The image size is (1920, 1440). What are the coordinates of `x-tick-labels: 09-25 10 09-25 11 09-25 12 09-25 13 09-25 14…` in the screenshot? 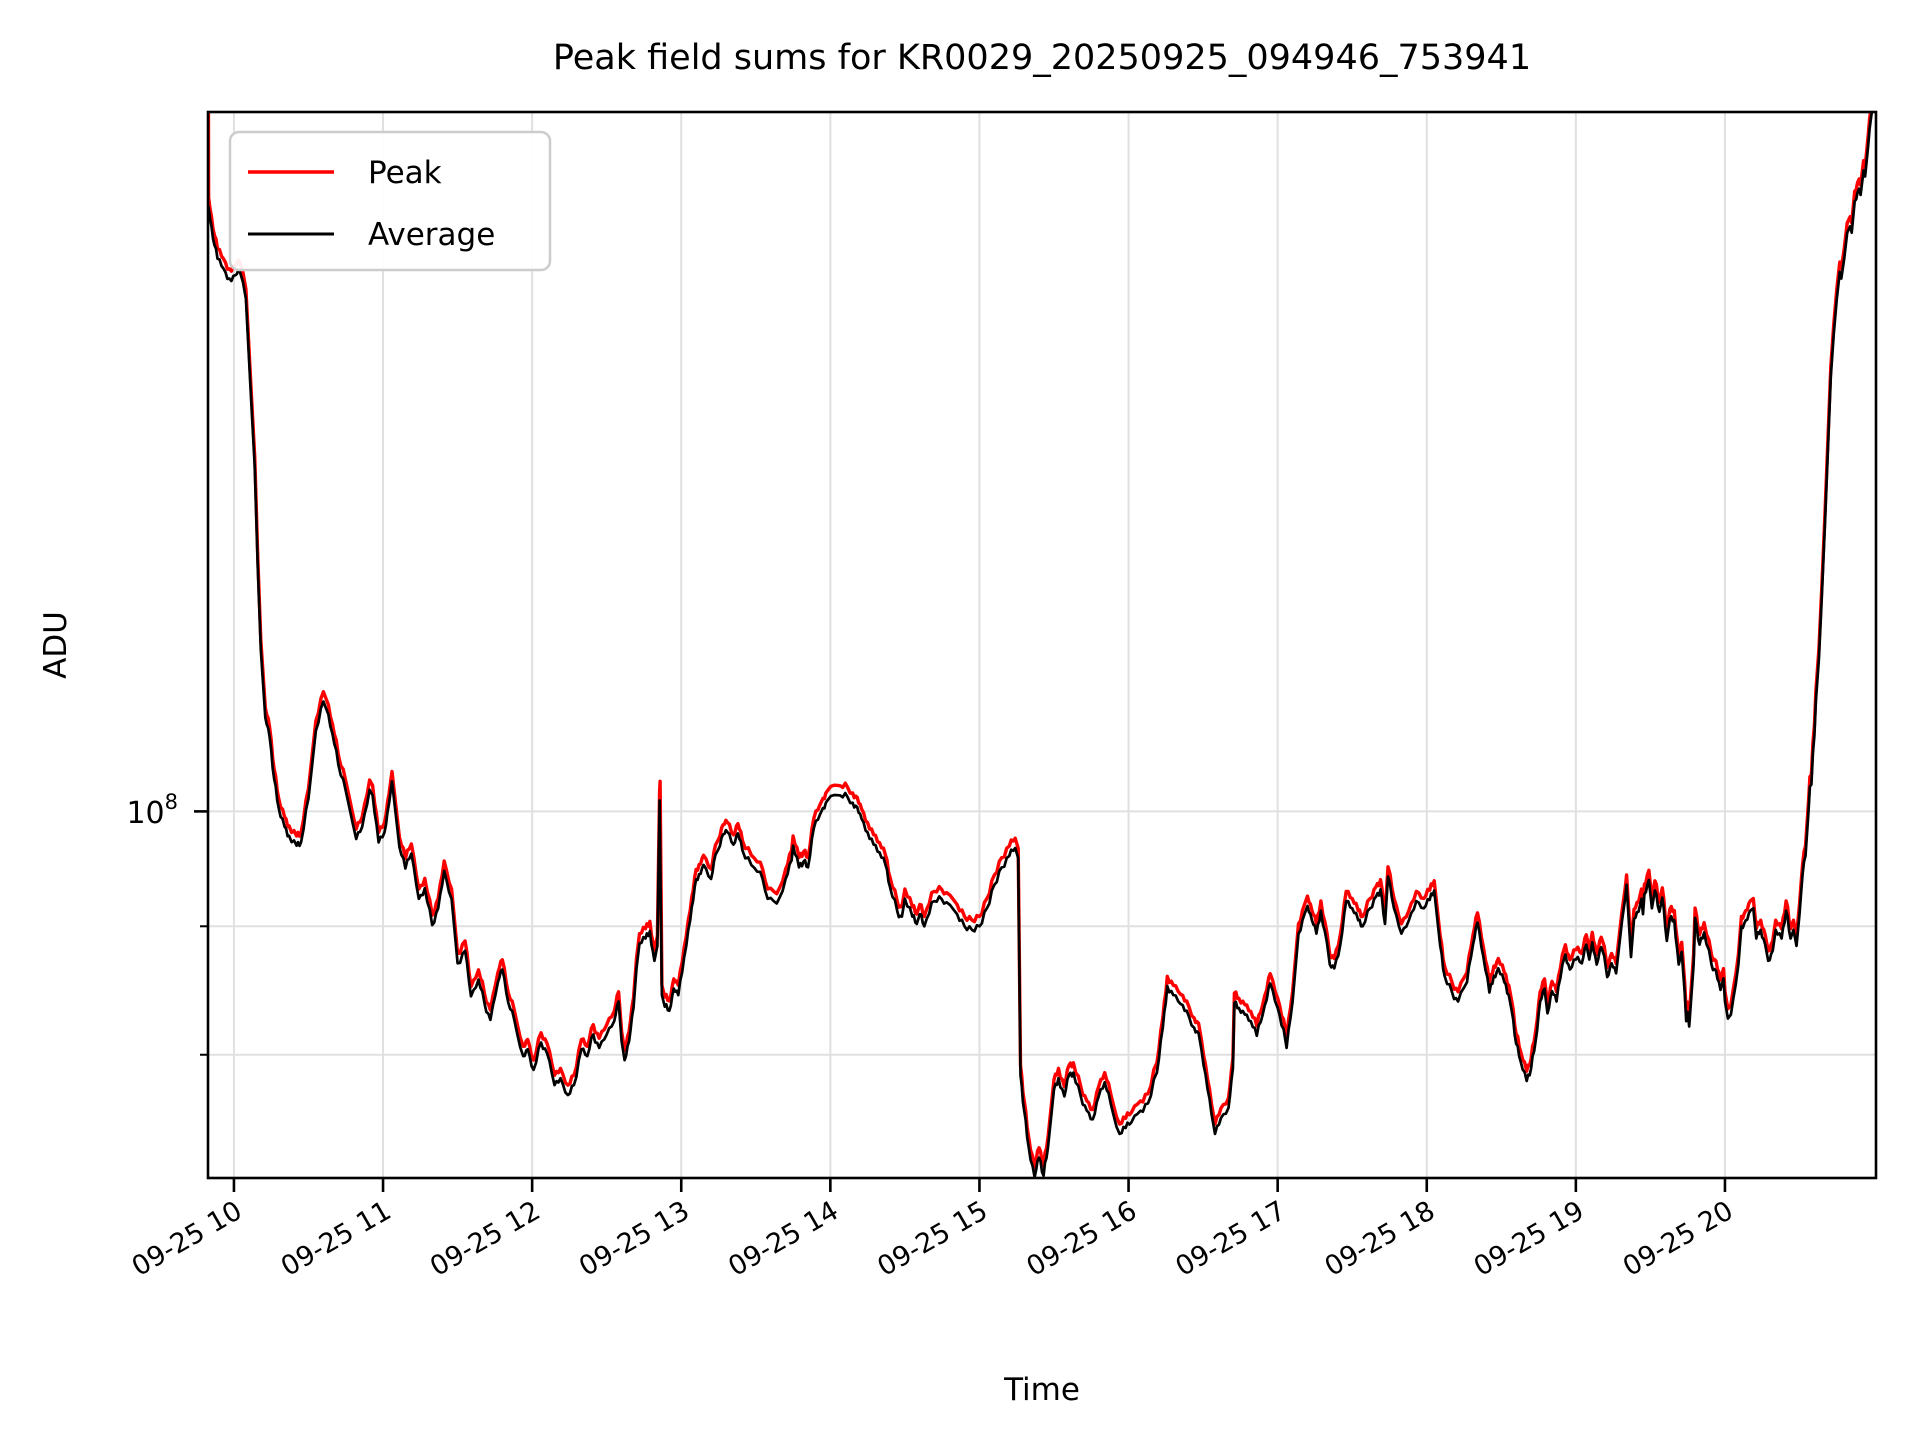 It's located at (933, 1239).